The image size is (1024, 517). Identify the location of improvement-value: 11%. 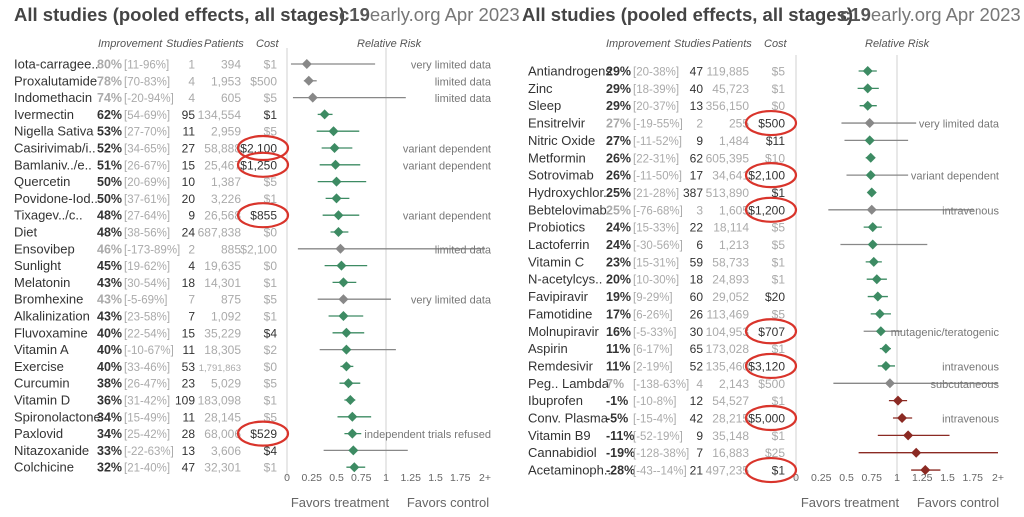
(618, 349).